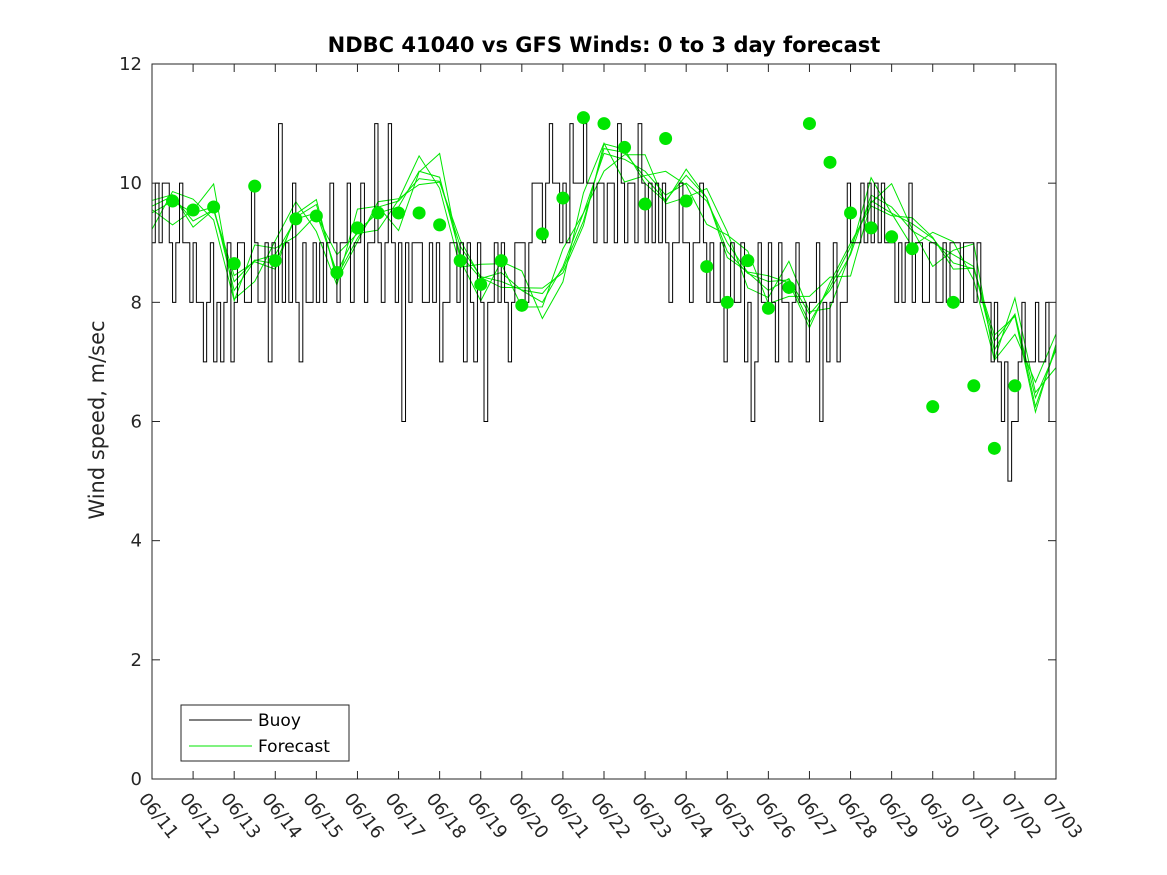 The width and height of the screenshot is (1167, 875). Describe the element at coordinates (136, 302) in the screenshot. I see `y-tick-label: 8` at that location.